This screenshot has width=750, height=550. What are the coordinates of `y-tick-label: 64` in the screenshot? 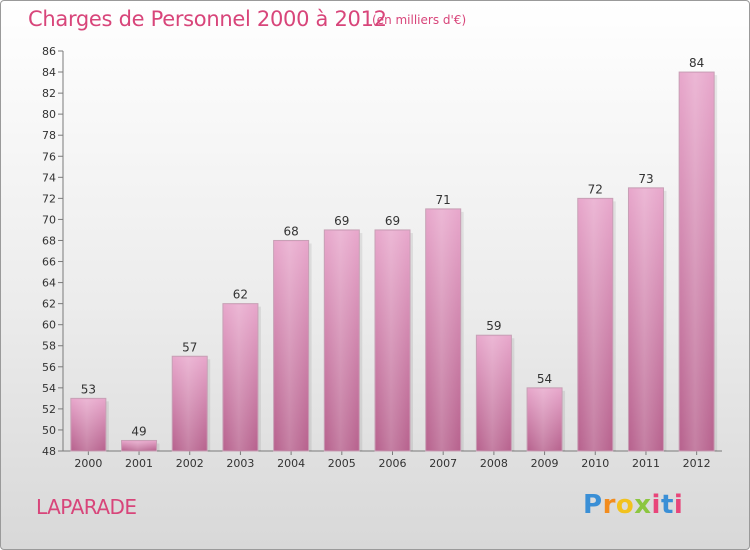 It's located at (49, 283).